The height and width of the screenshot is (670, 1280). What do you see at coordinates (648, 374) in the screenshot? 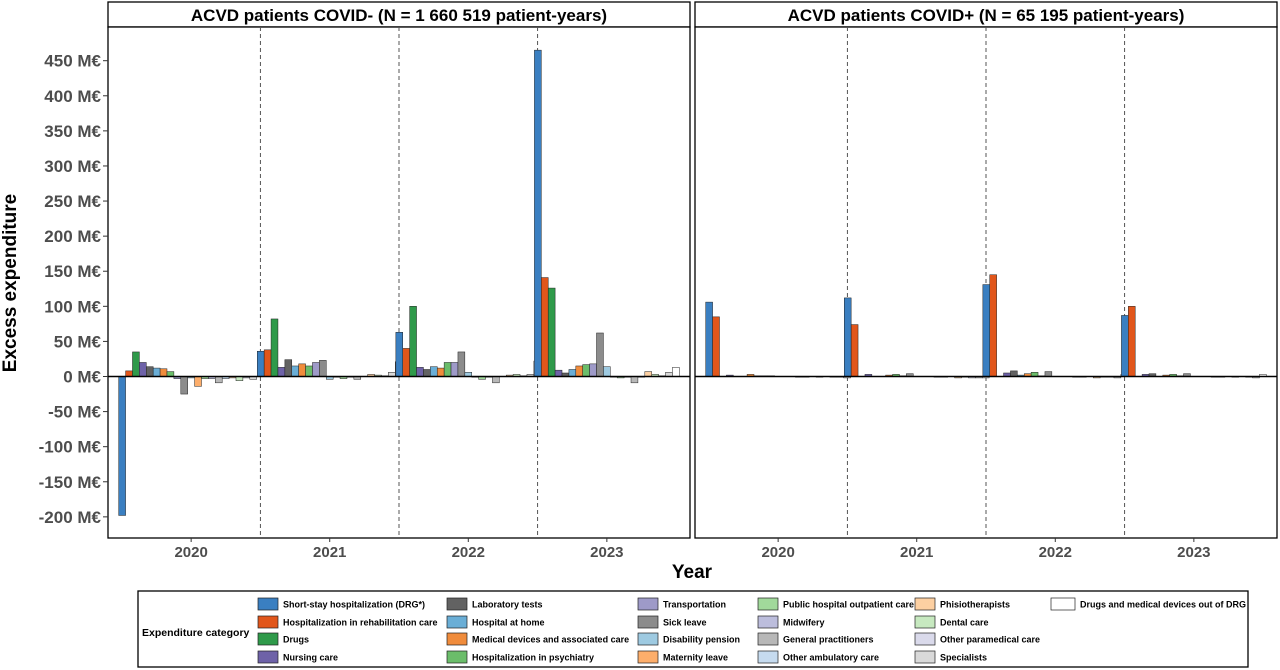
I see `bar-phisiotherapists` at bounding box center [648, 374].